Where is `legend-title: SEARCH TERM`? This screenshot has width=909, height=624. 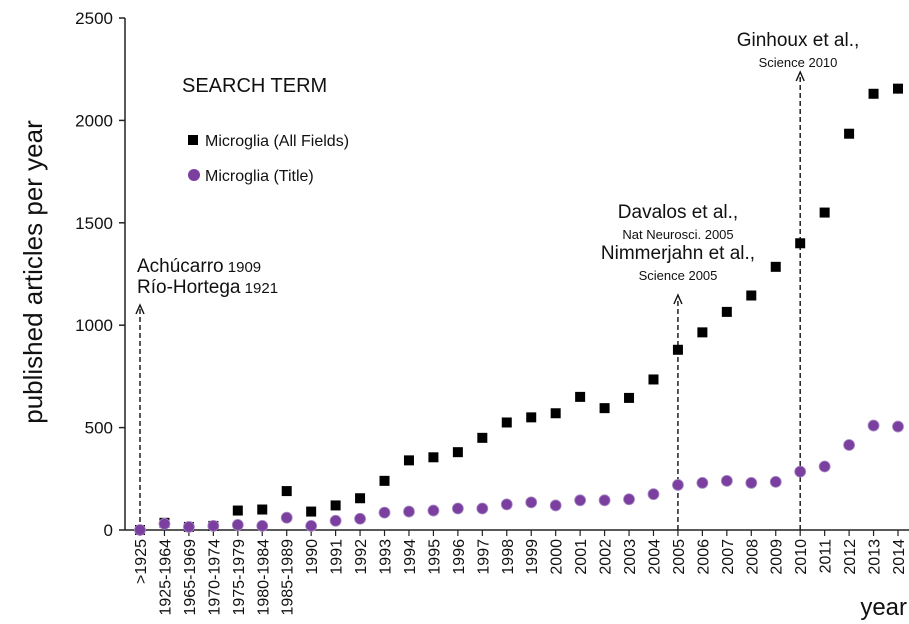 legend-title: SEARCH TERM is located at coordinates (254, 86).